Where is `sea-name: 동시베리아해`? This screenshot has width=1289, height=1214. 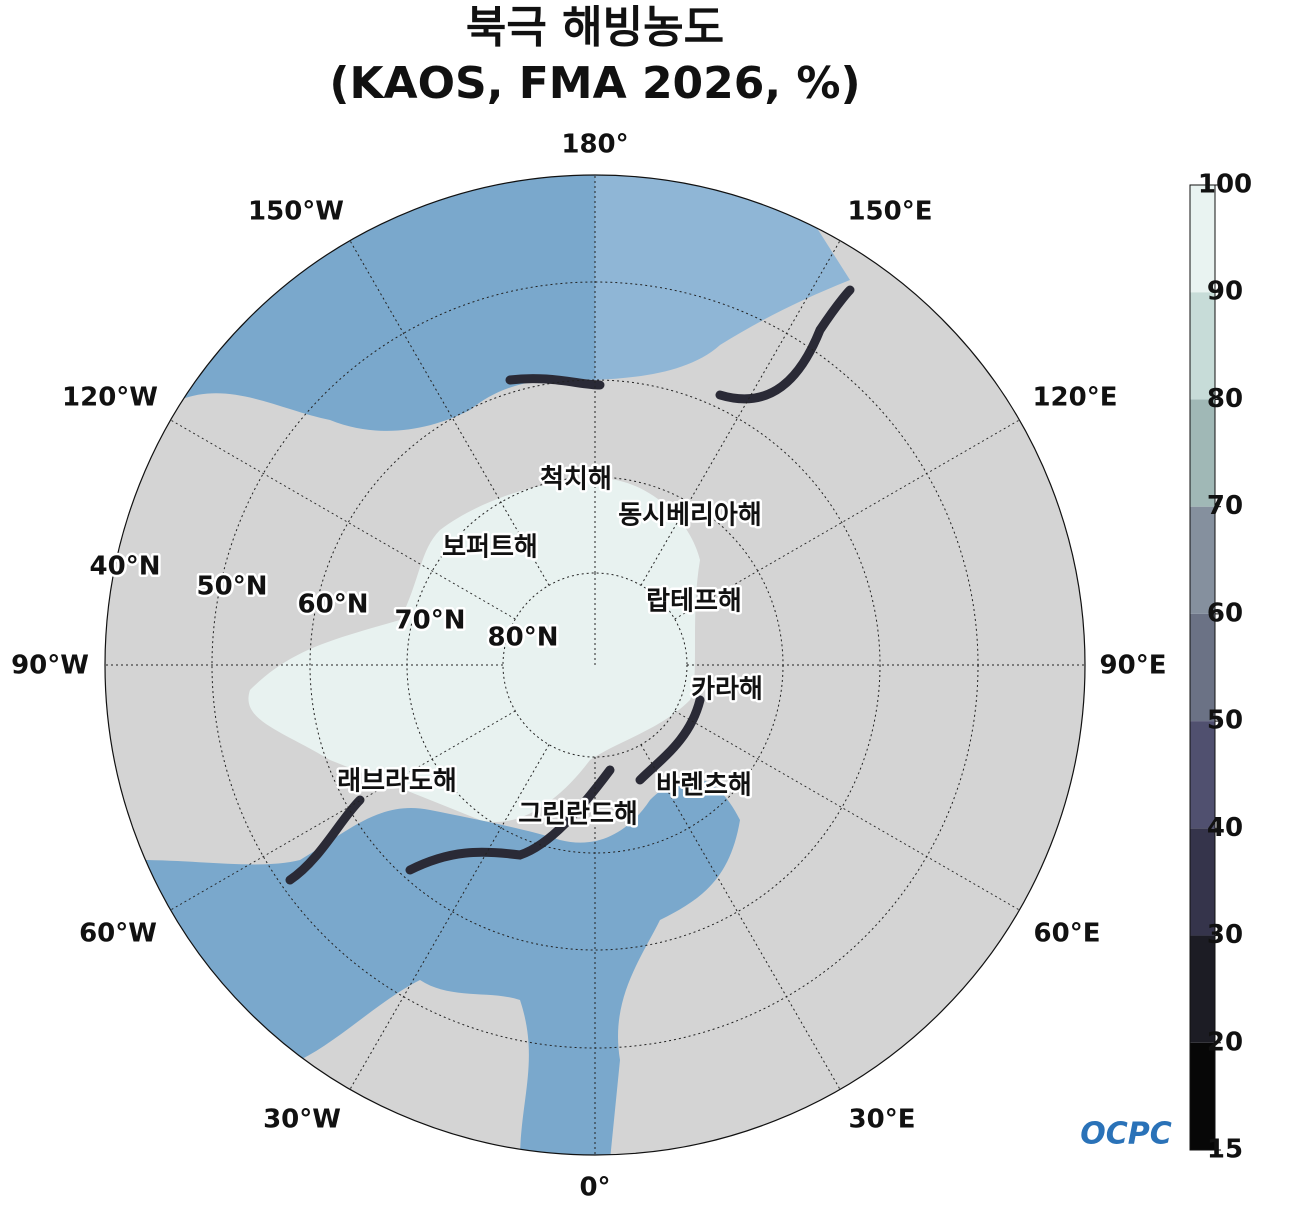
sea-name: 동시베리아해 is located at coordinates (690, 516).